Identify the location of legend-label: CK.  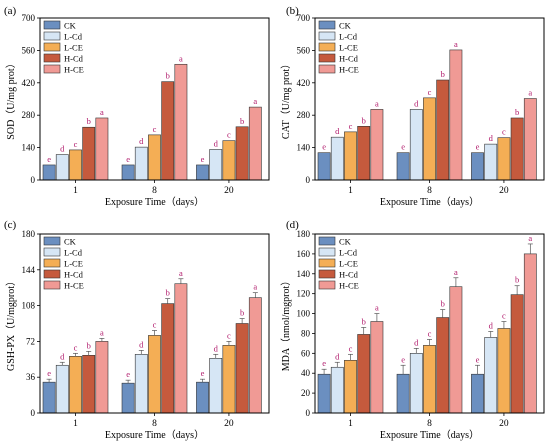
(70, 26).